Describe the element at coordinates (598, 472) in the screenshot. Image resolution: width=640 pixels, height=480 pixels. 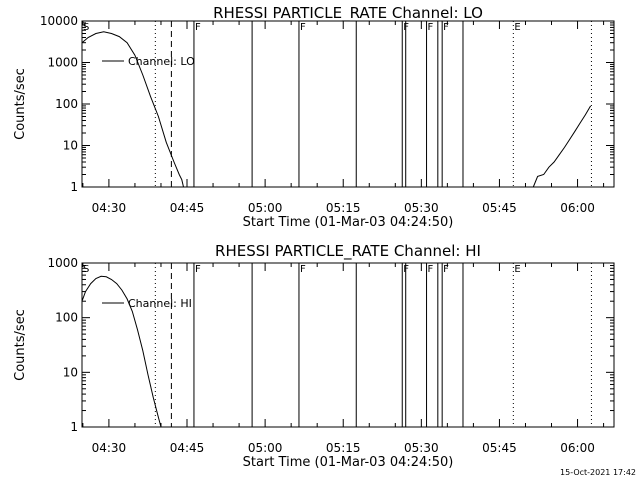
I see `plot-timestamp: 15-Oct-2021 17:42` at that location.